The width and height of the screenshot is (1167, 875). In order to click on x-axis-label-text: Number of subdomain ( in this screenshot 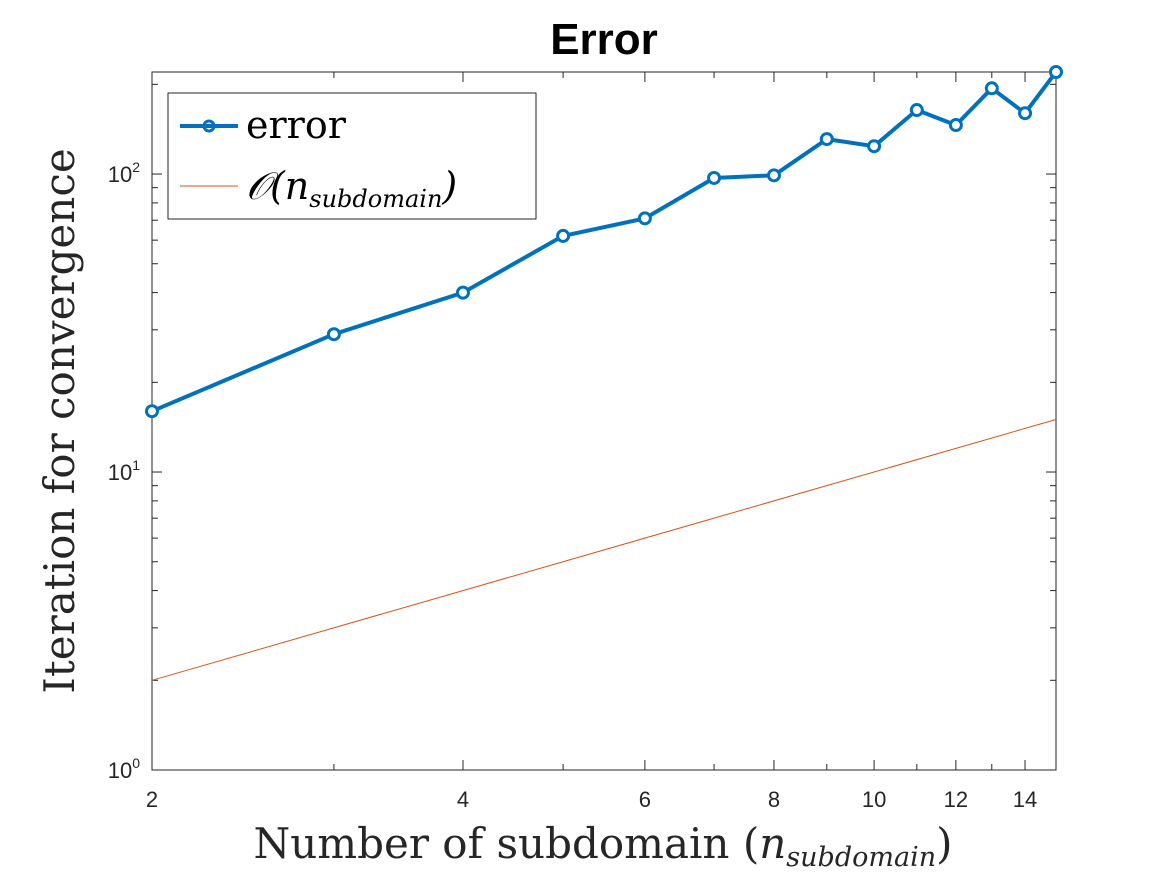, I will do `click(507, 843)`.